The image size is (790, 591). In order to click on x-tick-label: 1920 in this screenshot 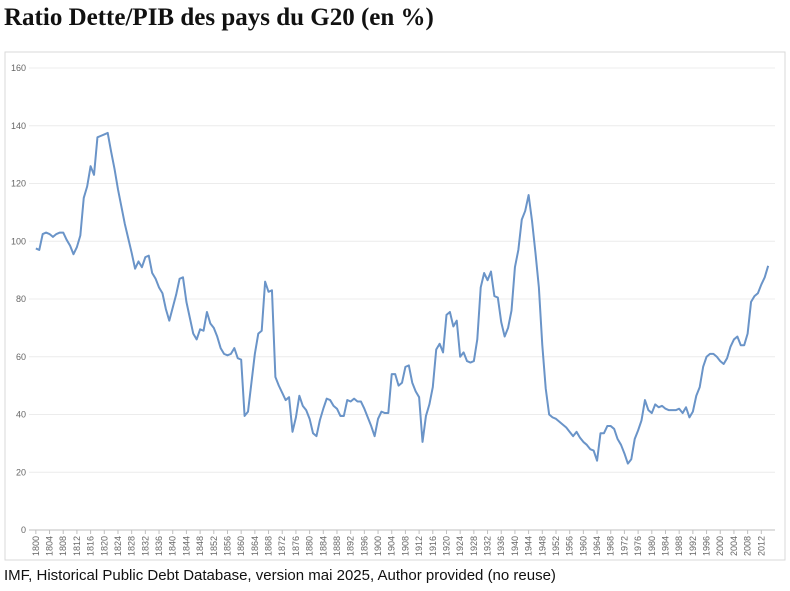, I will do `click(446, 546)`.